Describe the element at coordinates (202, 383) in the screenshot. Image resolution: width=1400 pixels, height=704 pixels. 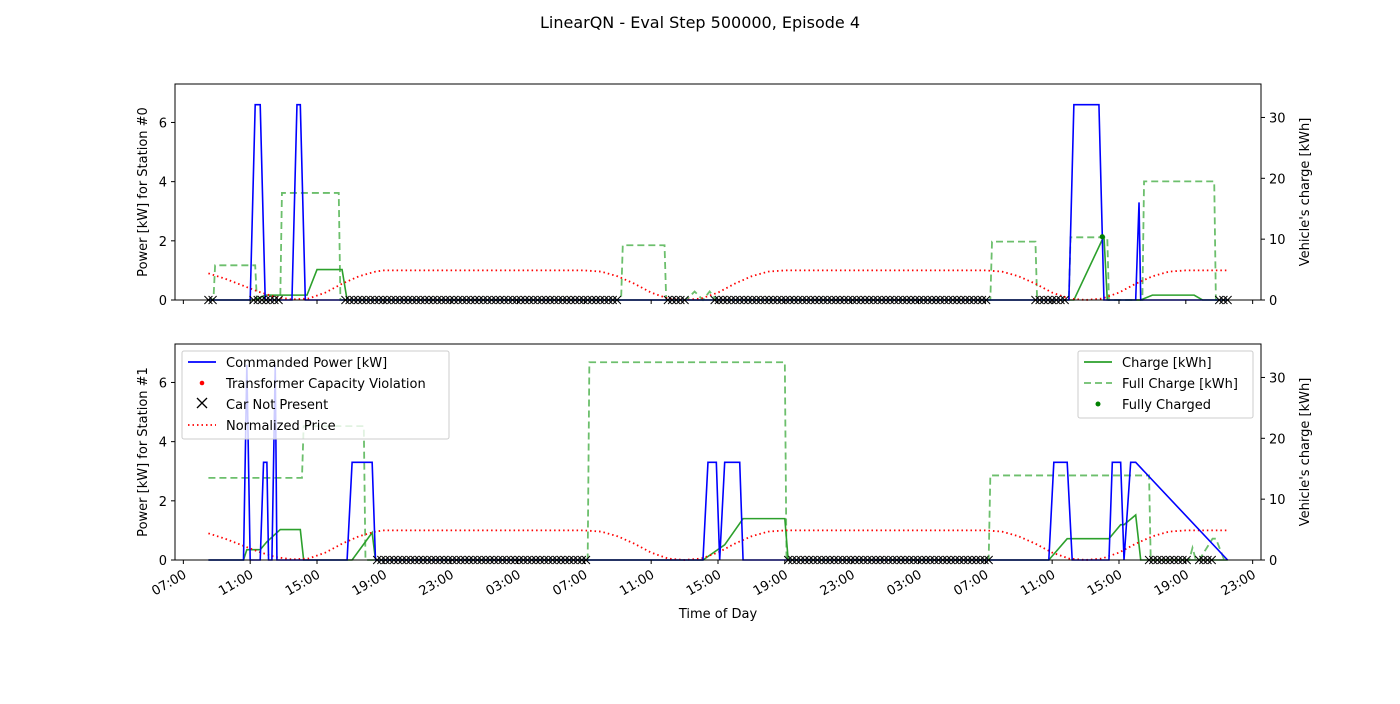
I see `legend-violation-swatch` at that location.